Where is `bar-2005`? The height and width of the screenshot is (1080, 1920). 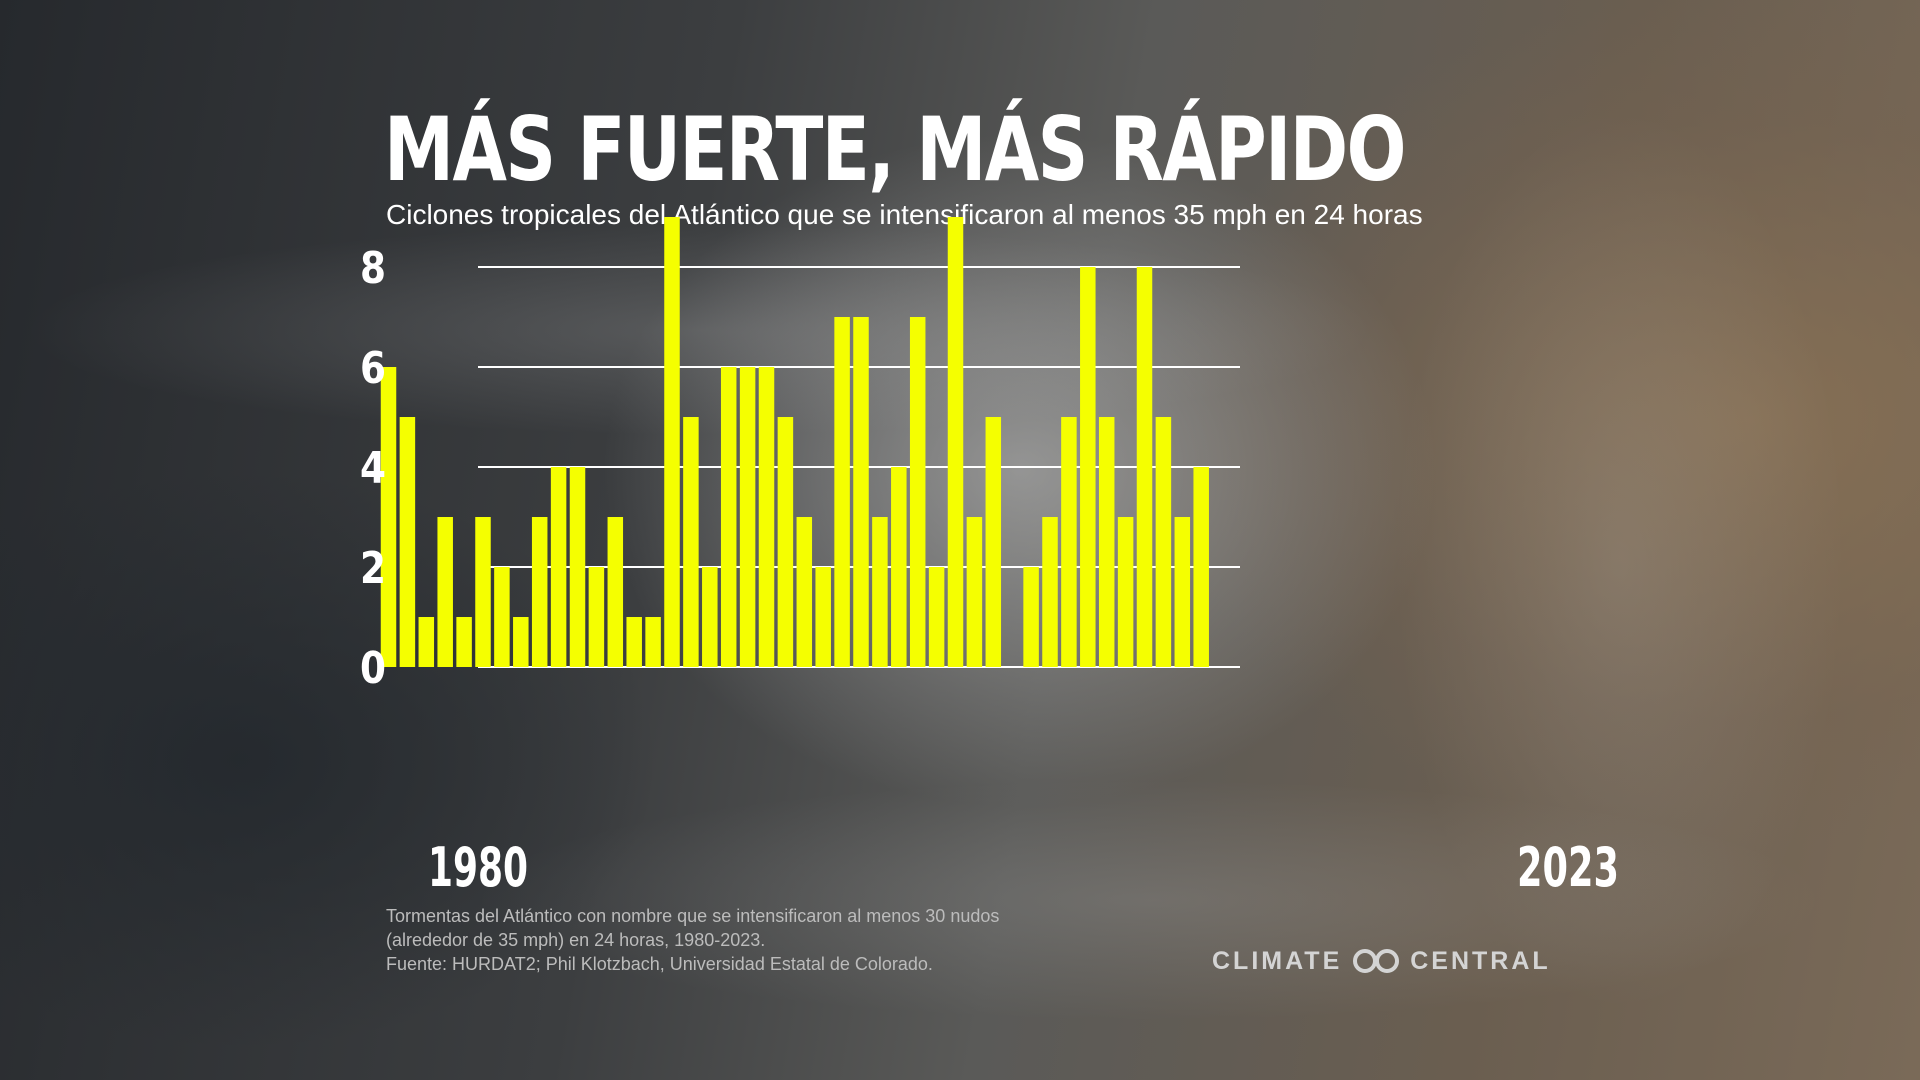
bar-2005 is located at coordinates (861, 492).